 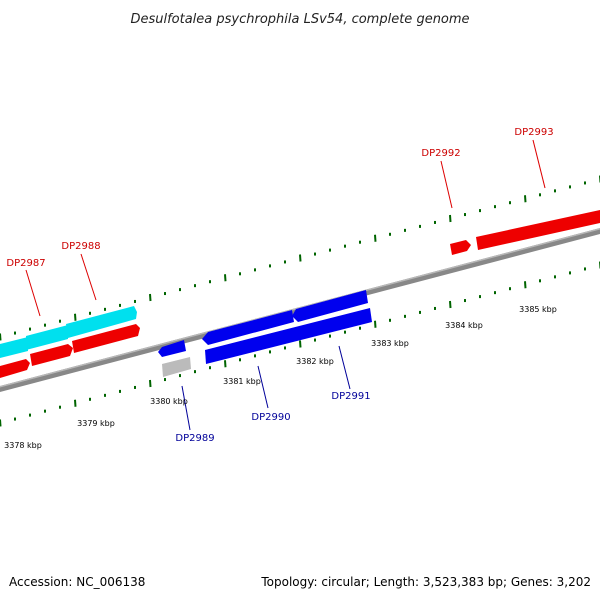 What do you see at coordinates (25, 263) in the screenshot?
I see `gene-label-dp2987: DP2987` at bounding box center [25, 263].